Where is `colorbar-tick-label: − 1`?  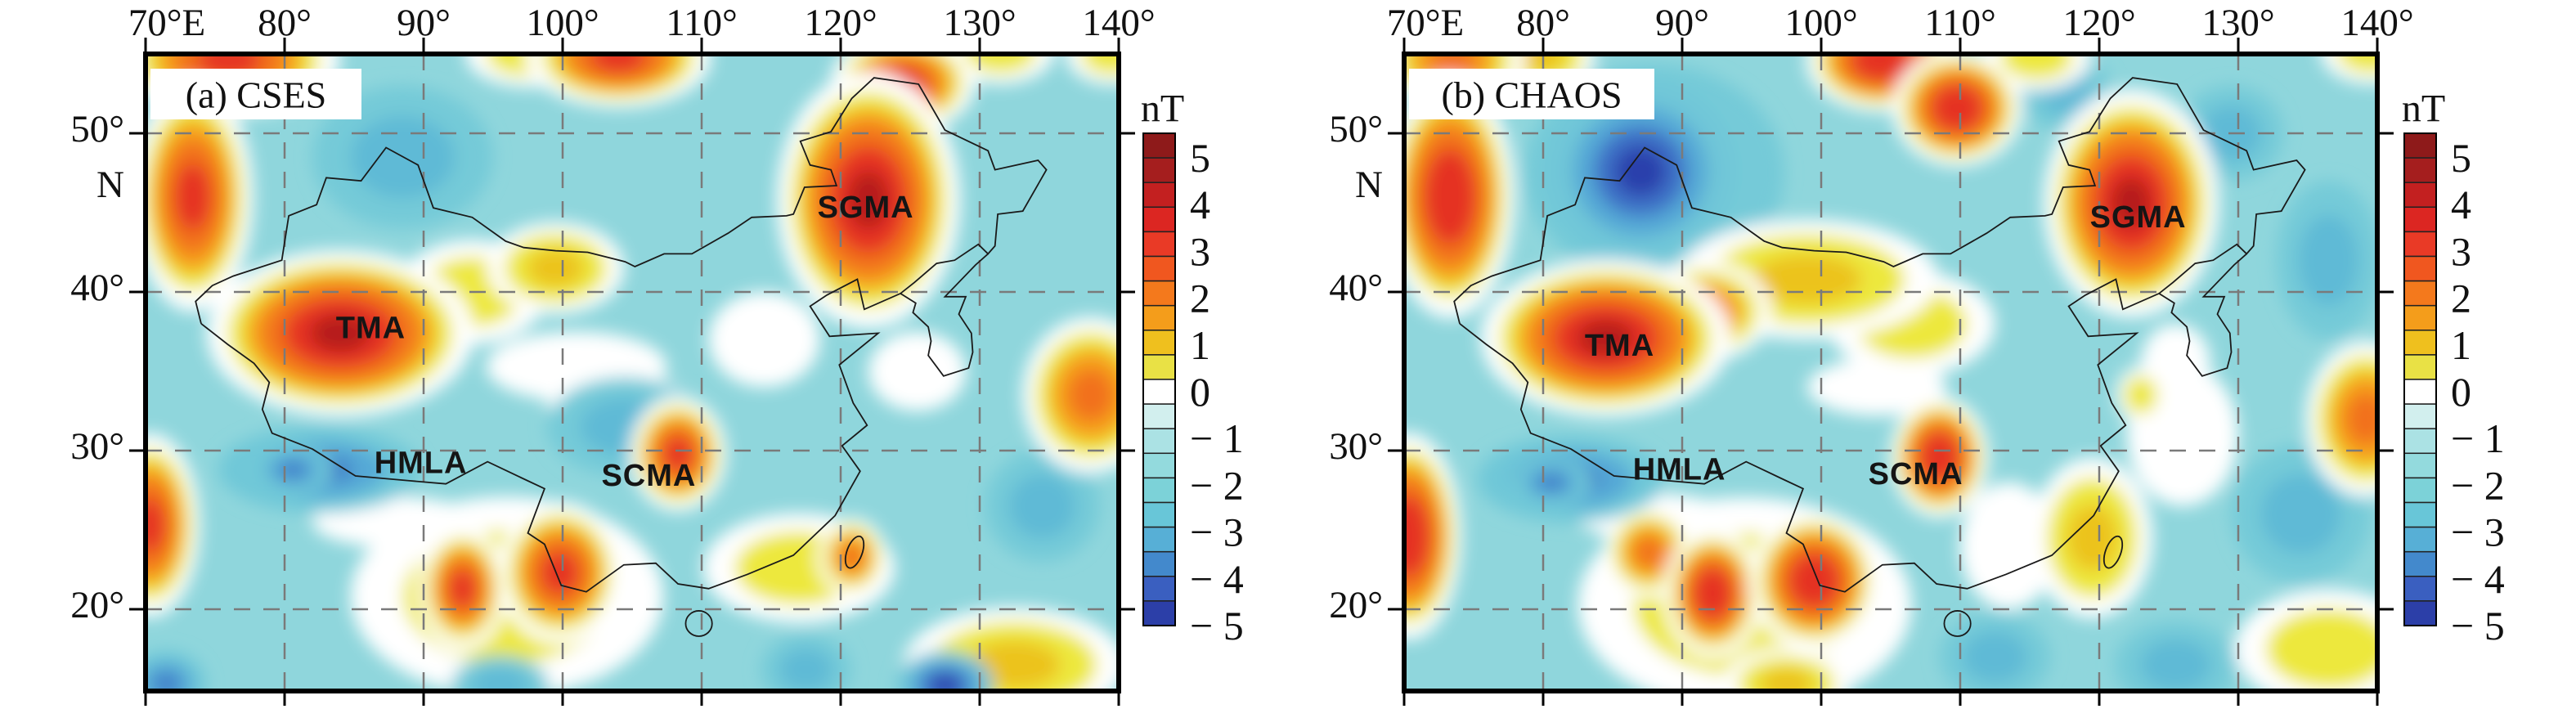 colorbar-tick-label: − 1 is located at coordinates (1217, 438).